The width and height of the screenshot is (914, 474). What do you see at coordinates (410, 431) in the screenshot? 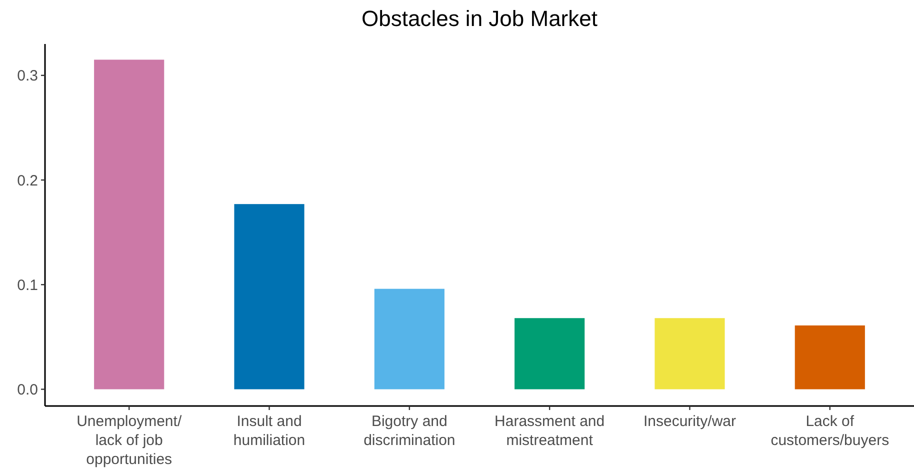
I see `x-tick-label: Bigotry and discrimination` at bounding box center [410, 431].